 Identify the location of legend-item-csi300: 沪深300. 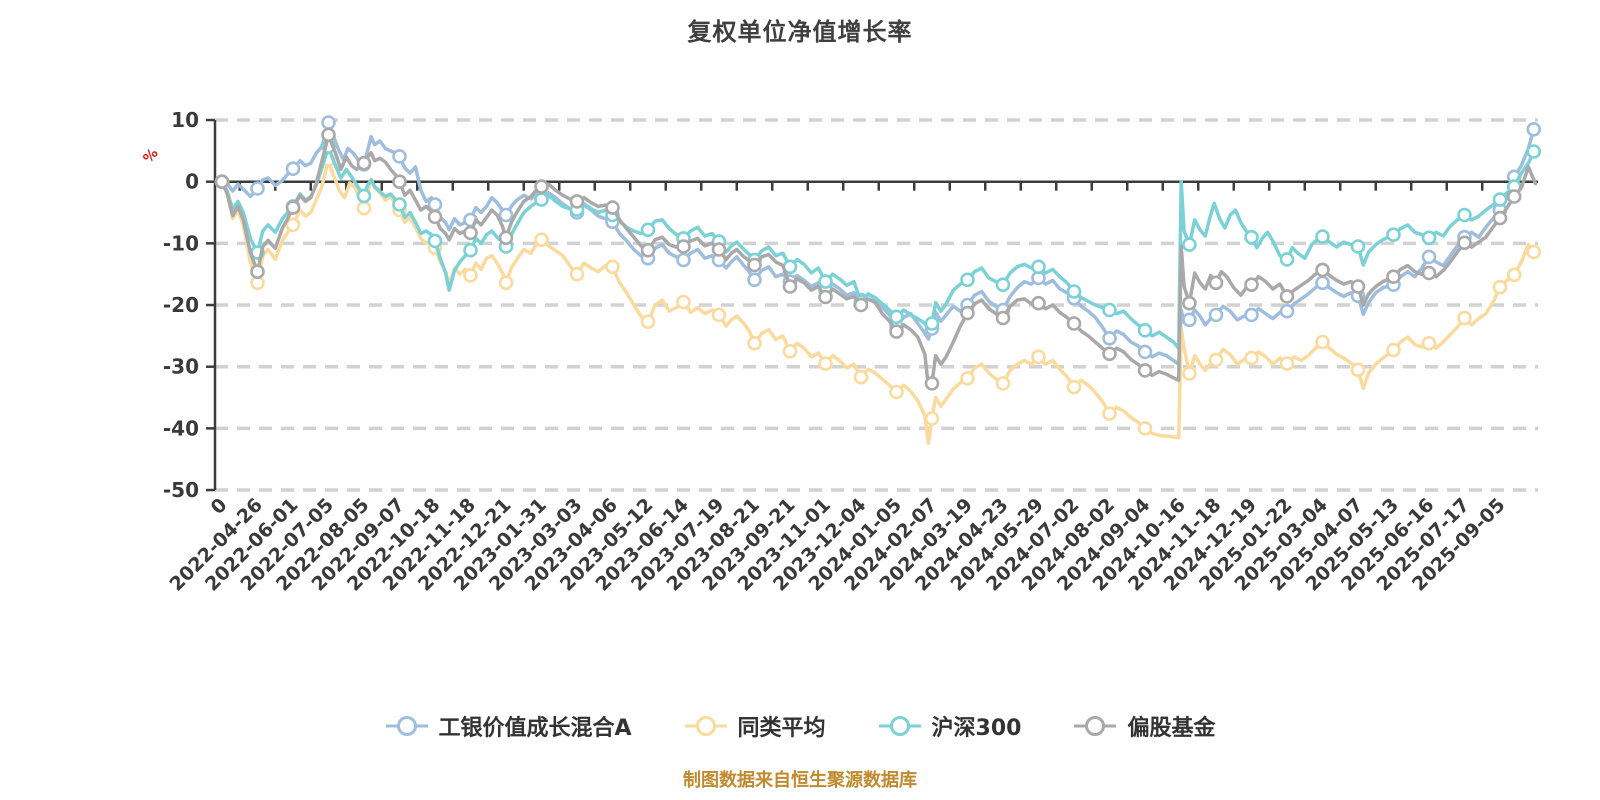
(949, 726).